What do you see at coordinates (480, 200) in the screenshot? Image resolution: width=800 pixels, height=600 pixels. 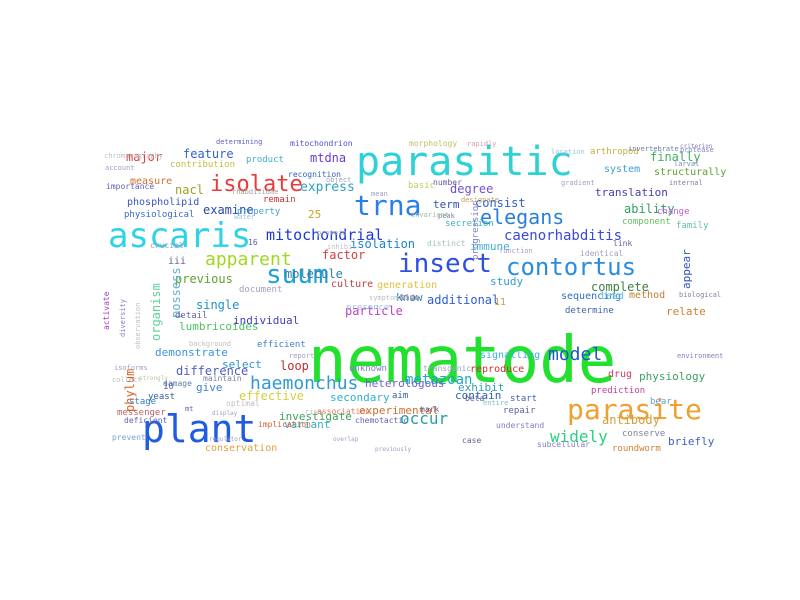 I see `cloud-word-designate: designate` at bounding box center [480, 200].